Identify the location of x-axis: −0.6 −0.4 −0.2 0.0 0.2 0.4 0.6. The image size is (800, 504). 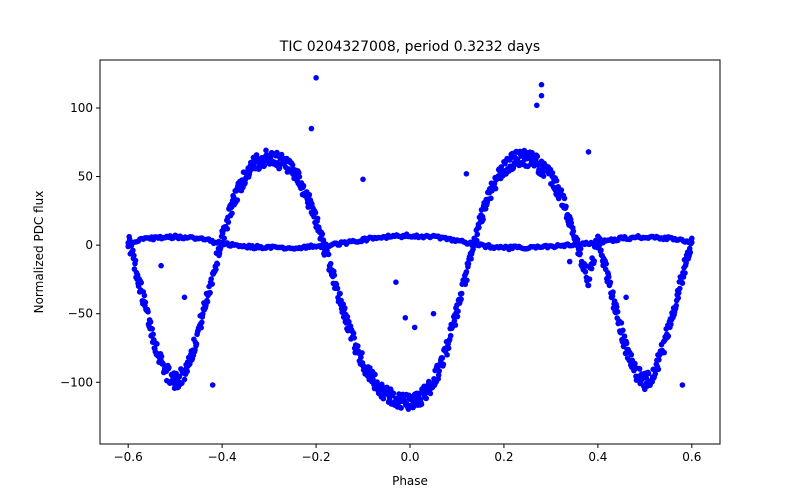
(407, 454).